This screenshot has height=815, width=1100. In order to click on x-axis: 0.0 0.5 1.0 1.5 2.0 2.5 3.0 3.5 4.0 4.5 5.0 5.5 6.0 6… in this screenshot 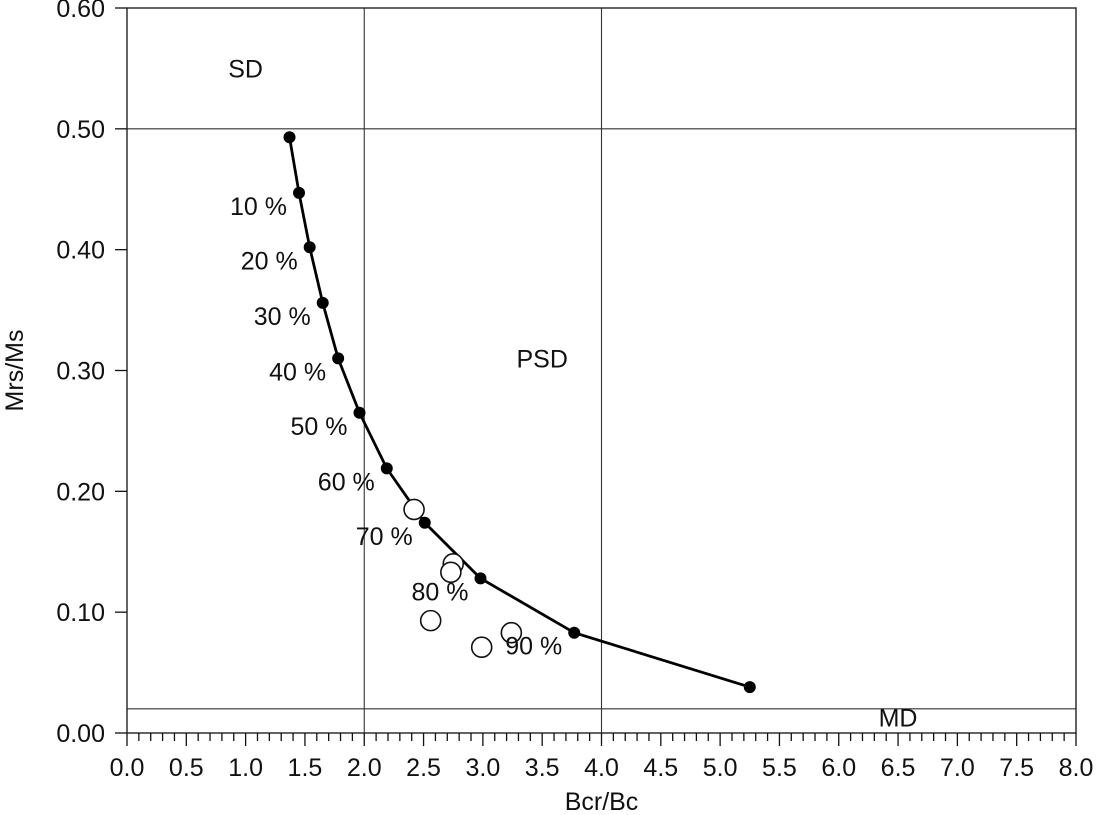, I will do `click(602, 757)`.